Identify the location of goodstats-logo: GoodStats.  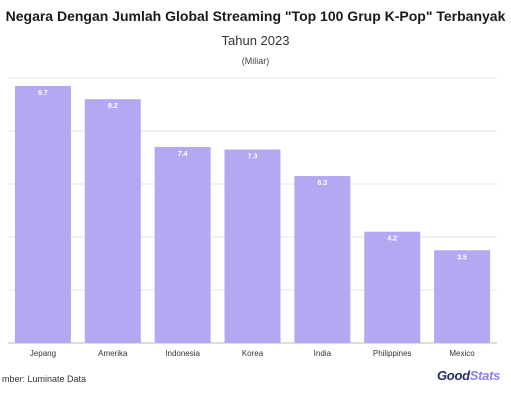
(468, 375).